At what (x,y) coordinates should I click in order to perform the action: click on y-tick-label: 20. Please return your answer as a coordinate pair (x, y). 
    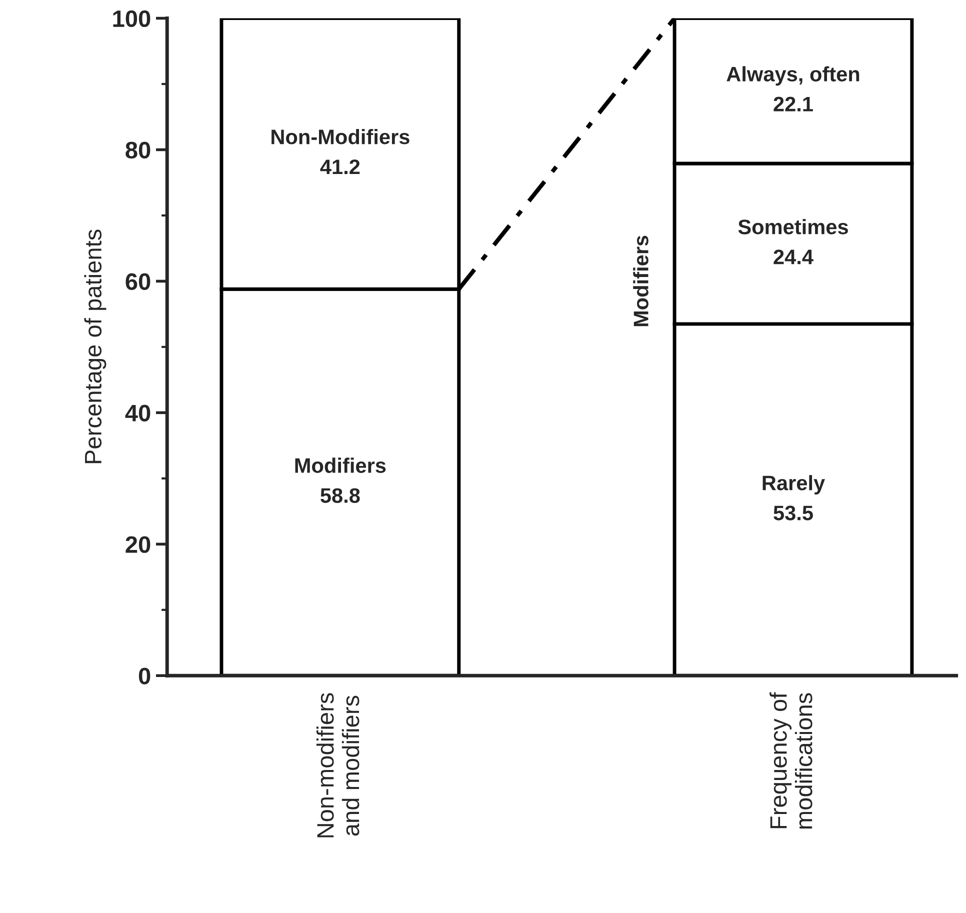
    Looking at the image, I should click on (138, 544).